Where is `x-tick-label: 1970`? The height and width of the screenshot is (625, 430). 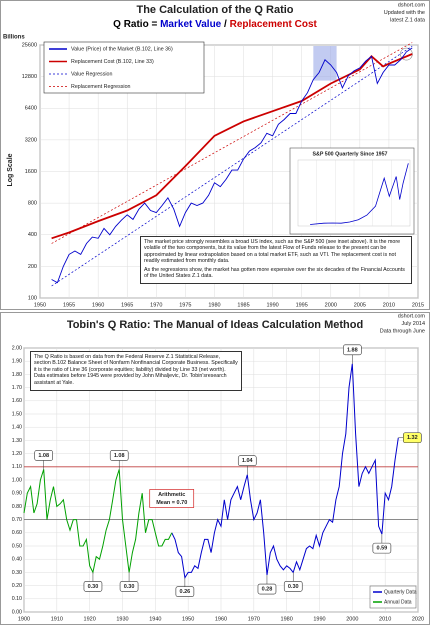 x-tick-label: 1970 is located at coordinates (254, 619).